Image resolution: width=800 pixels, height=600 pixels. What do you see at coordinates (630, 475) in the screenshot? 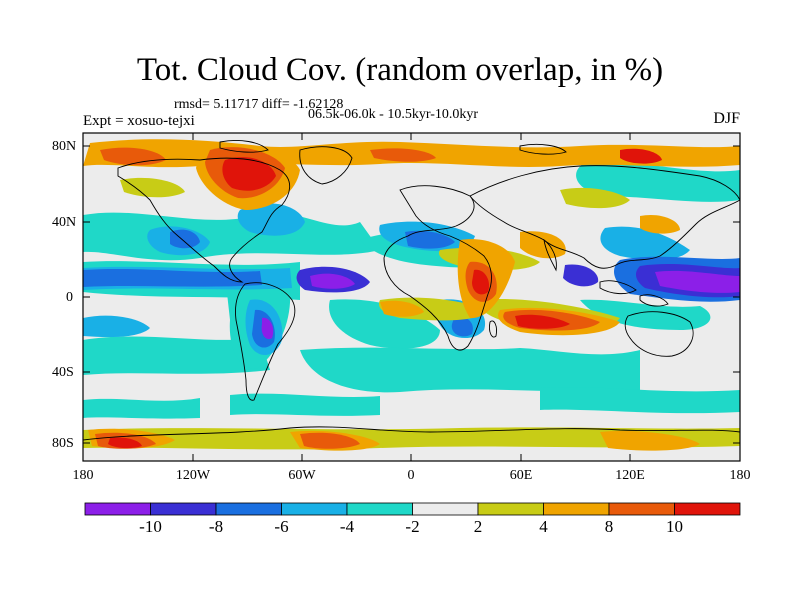
I see `lon-label-120e: 120E` at bounding box center [630, 475].